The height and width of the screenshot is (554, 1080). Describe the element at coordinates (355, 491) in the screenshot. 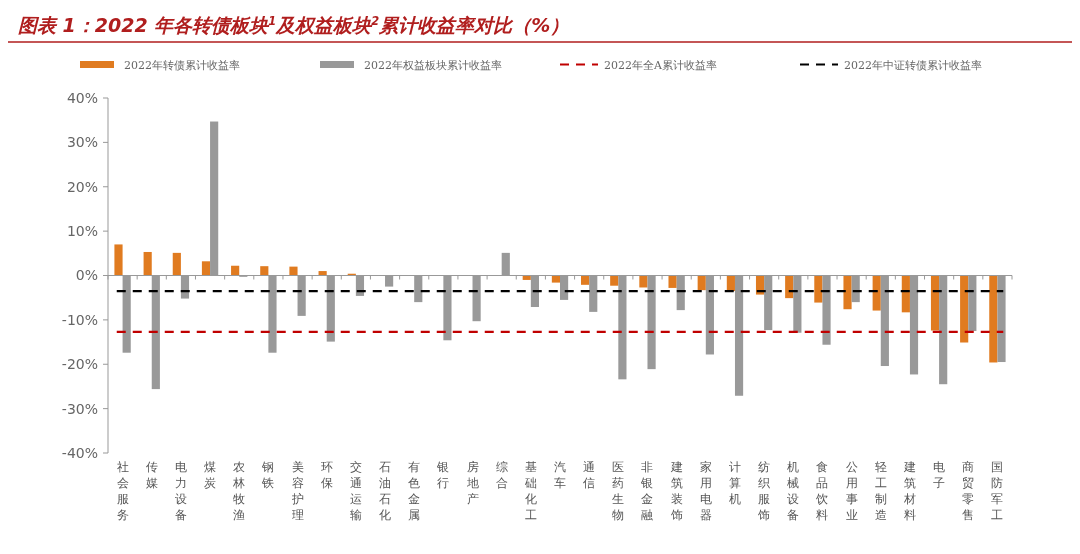

I see `x-tick-label: 交通运输` at that location.